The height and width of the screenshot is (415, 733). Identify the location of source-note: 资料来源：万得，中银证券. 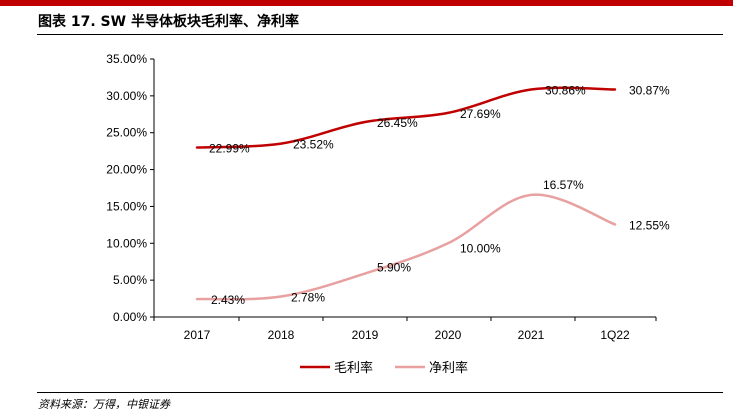
(104, 404).